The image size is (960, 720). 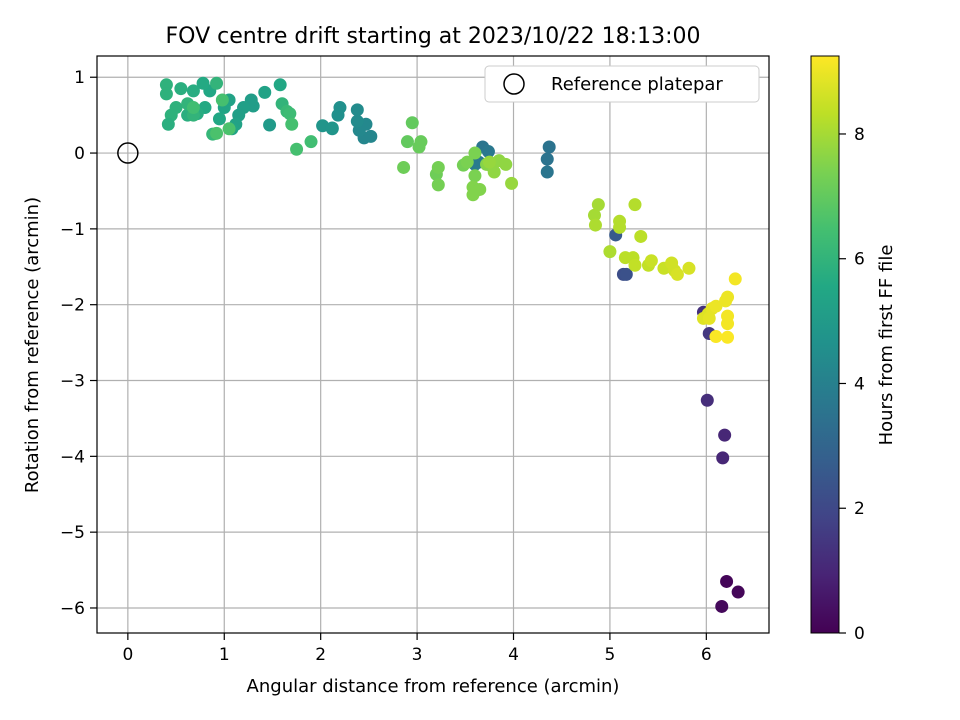 What do you see at coordinates (514, 84) in the screenshot?
I see `legend-marker-icon` at bounding box center [514, 84].